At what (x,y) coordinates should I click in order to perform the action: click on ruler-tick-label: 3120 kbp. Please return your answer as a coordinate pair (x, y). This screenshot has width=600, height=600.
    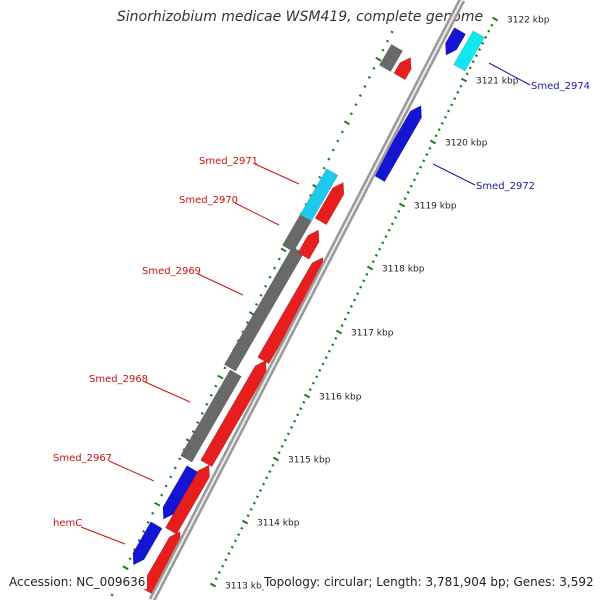
    Looking at the image, I should click on (466, 144).